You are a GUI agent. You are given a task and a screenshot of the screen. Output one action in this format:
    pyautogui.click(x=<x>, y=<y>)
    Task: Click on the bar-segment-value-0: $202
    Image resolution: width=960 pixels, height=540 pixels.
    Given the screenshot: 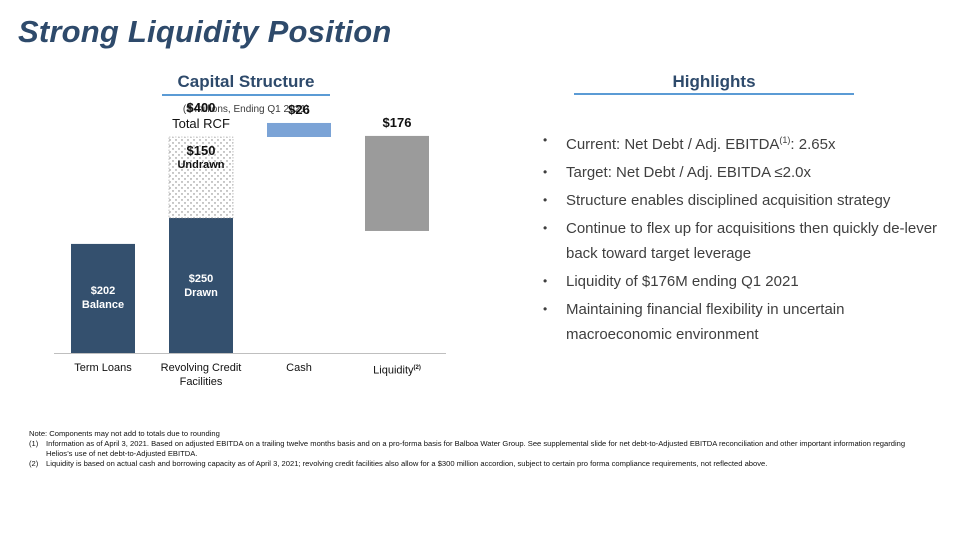 What is the action you would take?
    pyautogui.click(x=103, y=291)
    